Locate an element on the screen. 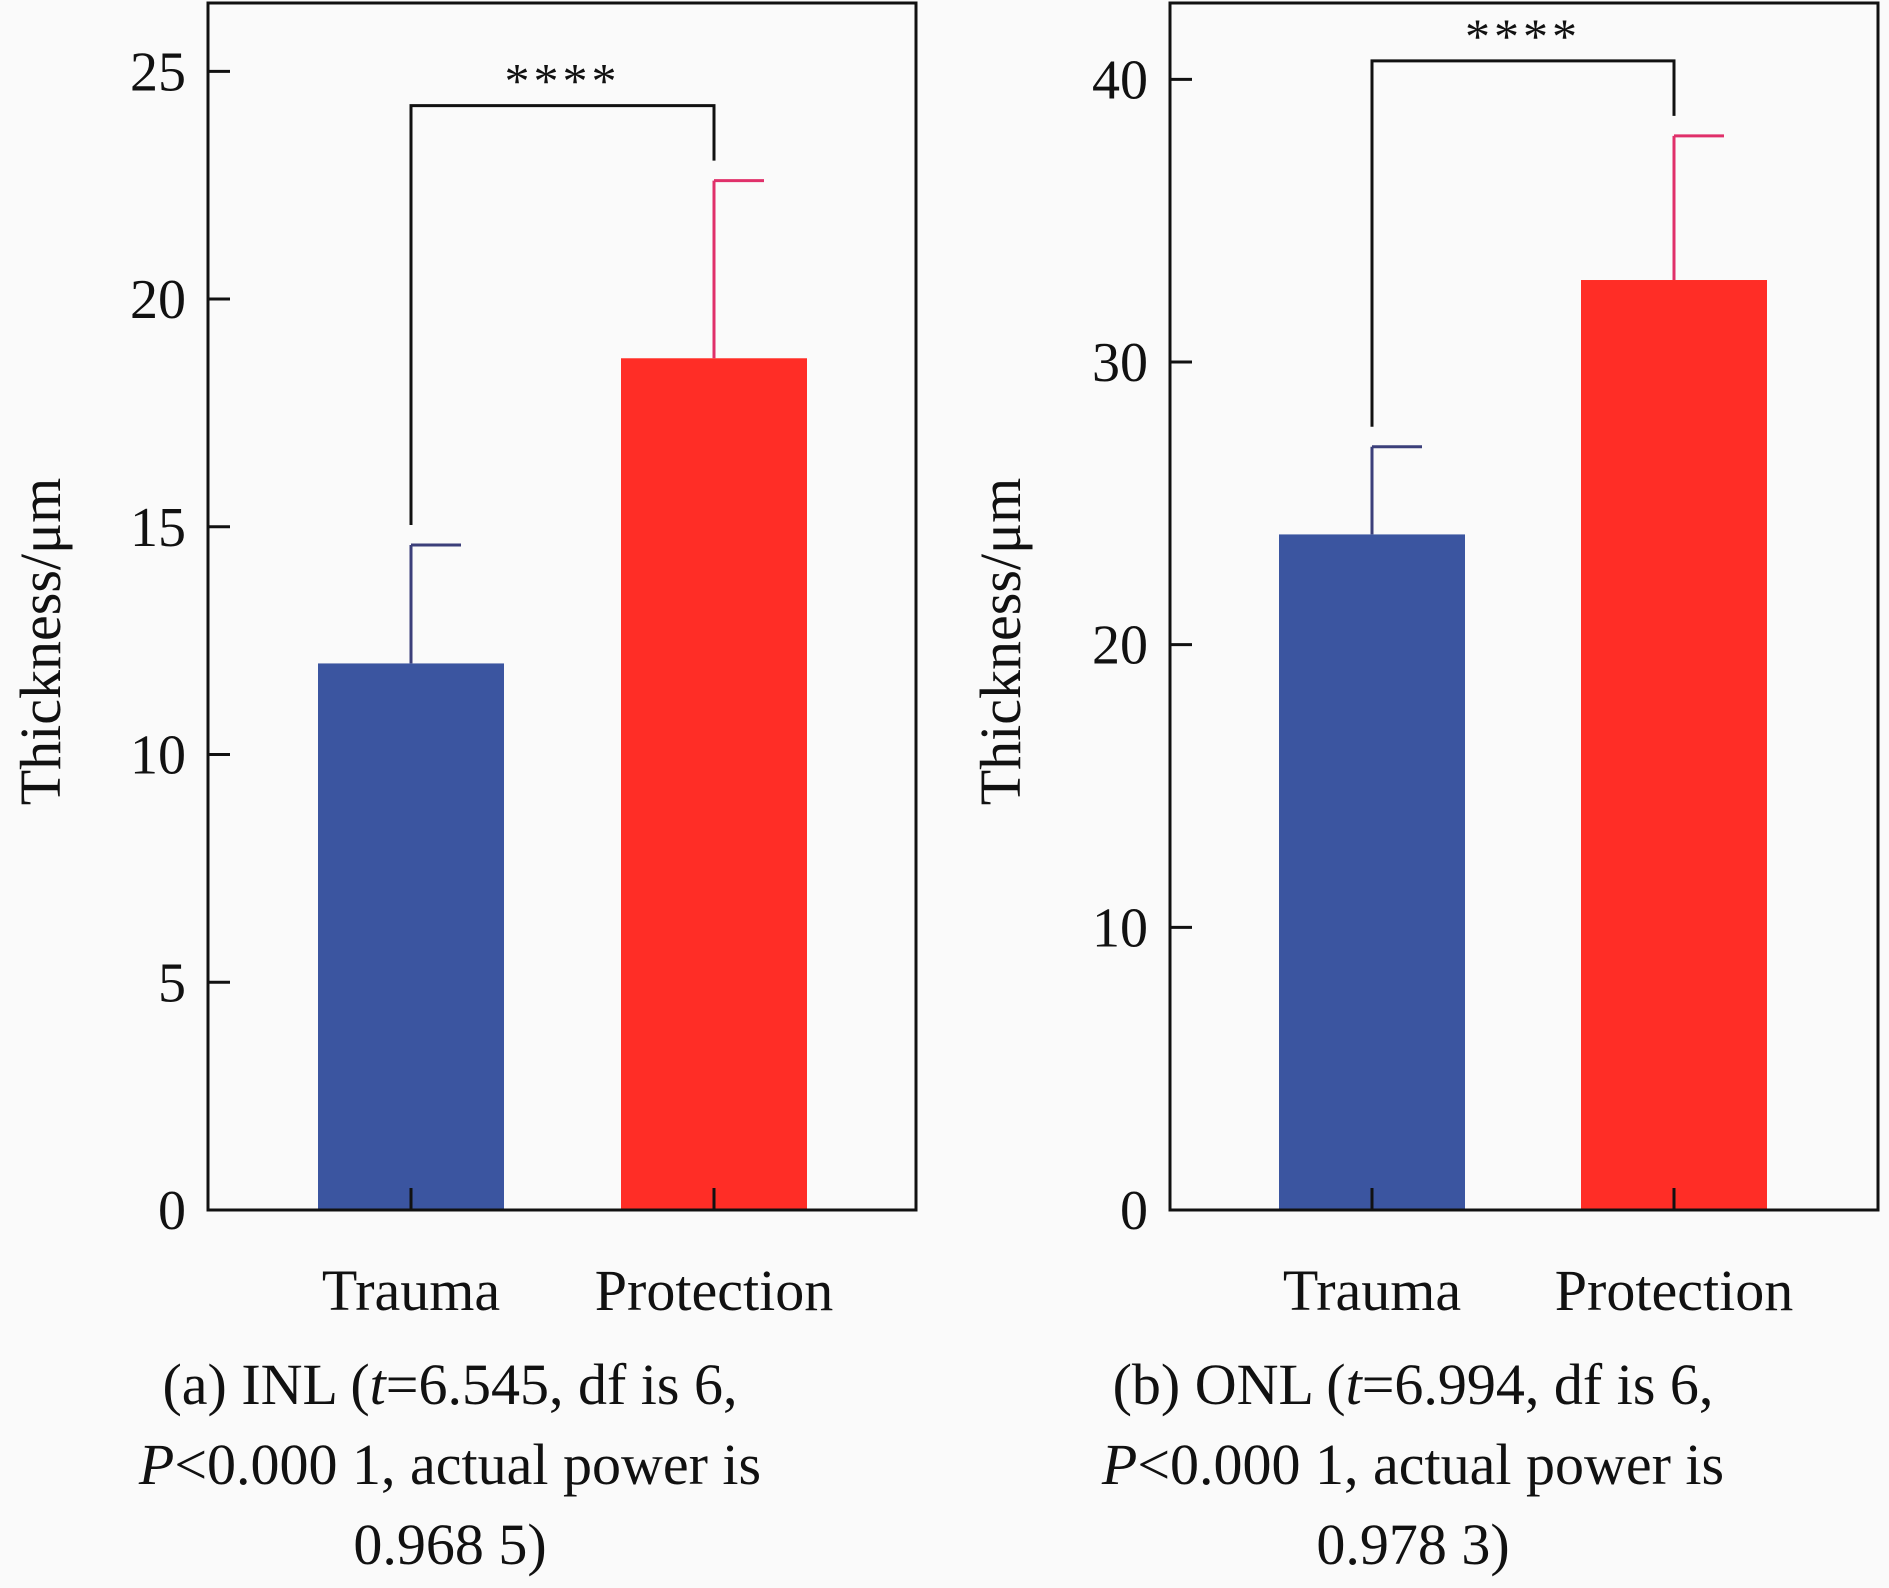 The height and width of the screenshot is (1588, 1889). caption-b-line-1: (b) ONL (t=6.994, df is 6, is located at coordinates (1413, 1385).